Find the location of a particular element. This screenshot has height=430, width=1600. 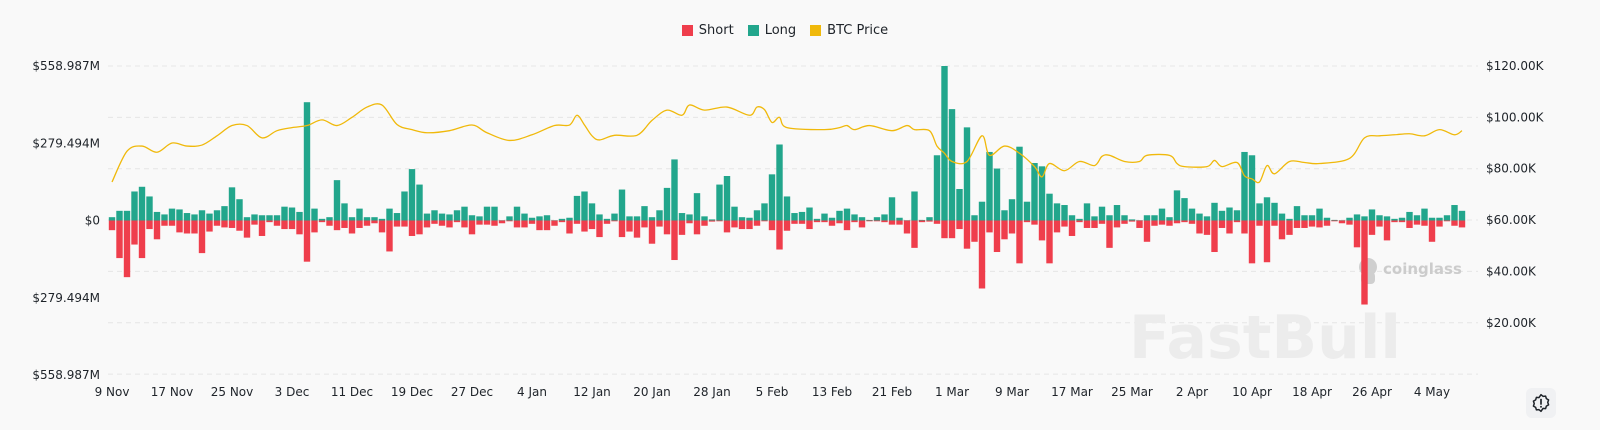

x-axis-tick: 17 Mar is located at coordinates (1072, 392).